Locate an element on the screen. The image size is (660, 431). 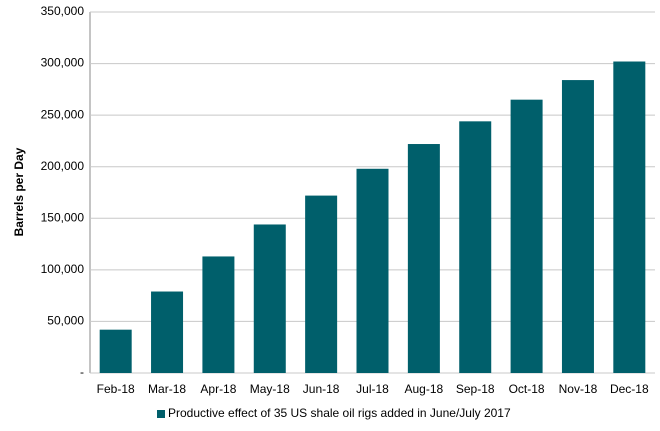
x-tick-label: Dec-18 is located at coordinates (629, 389).